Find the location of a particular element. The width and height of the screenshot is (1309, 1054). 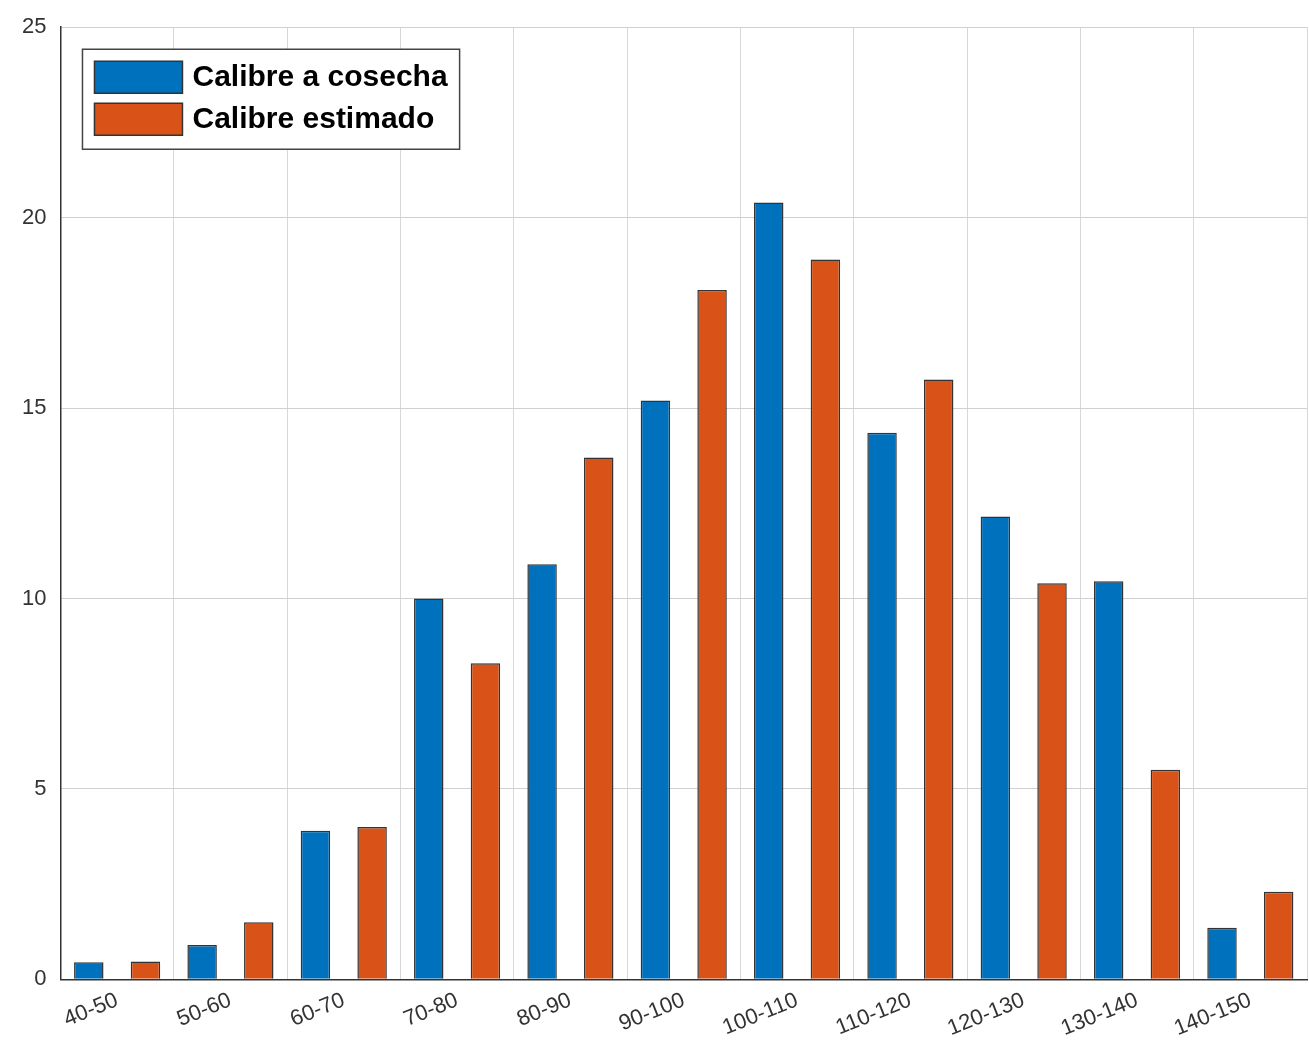

y-tick-label: 25 is located at coordinates (34, 26).